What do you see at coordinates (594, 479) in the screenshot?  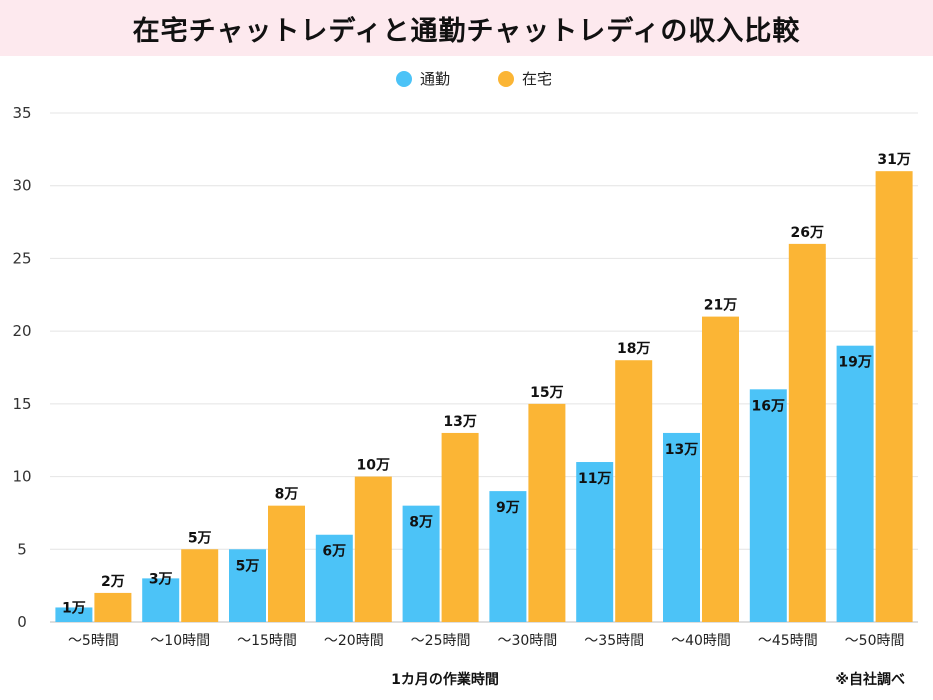 I see `data-label-commute: 11万` at bounding box center [594, 479].